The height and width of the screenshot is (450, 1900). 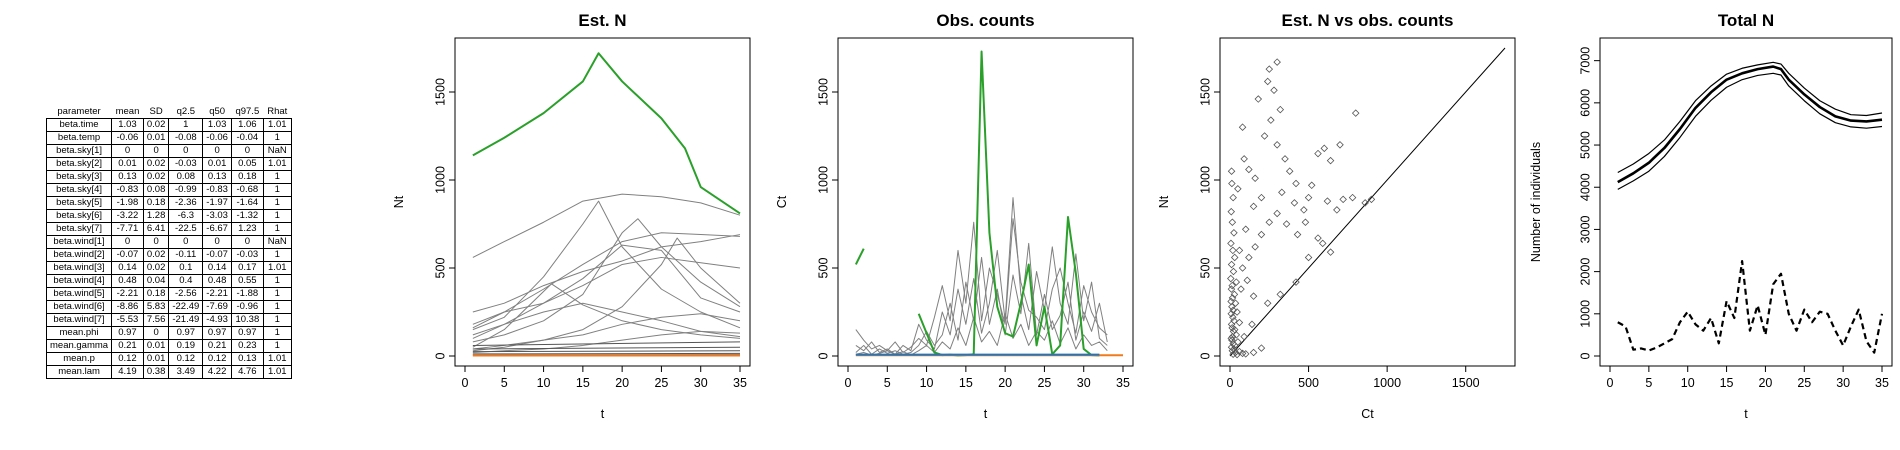 I want to click on chart-title: Est. N vs obs. counts, so click(x=1368, y=20).